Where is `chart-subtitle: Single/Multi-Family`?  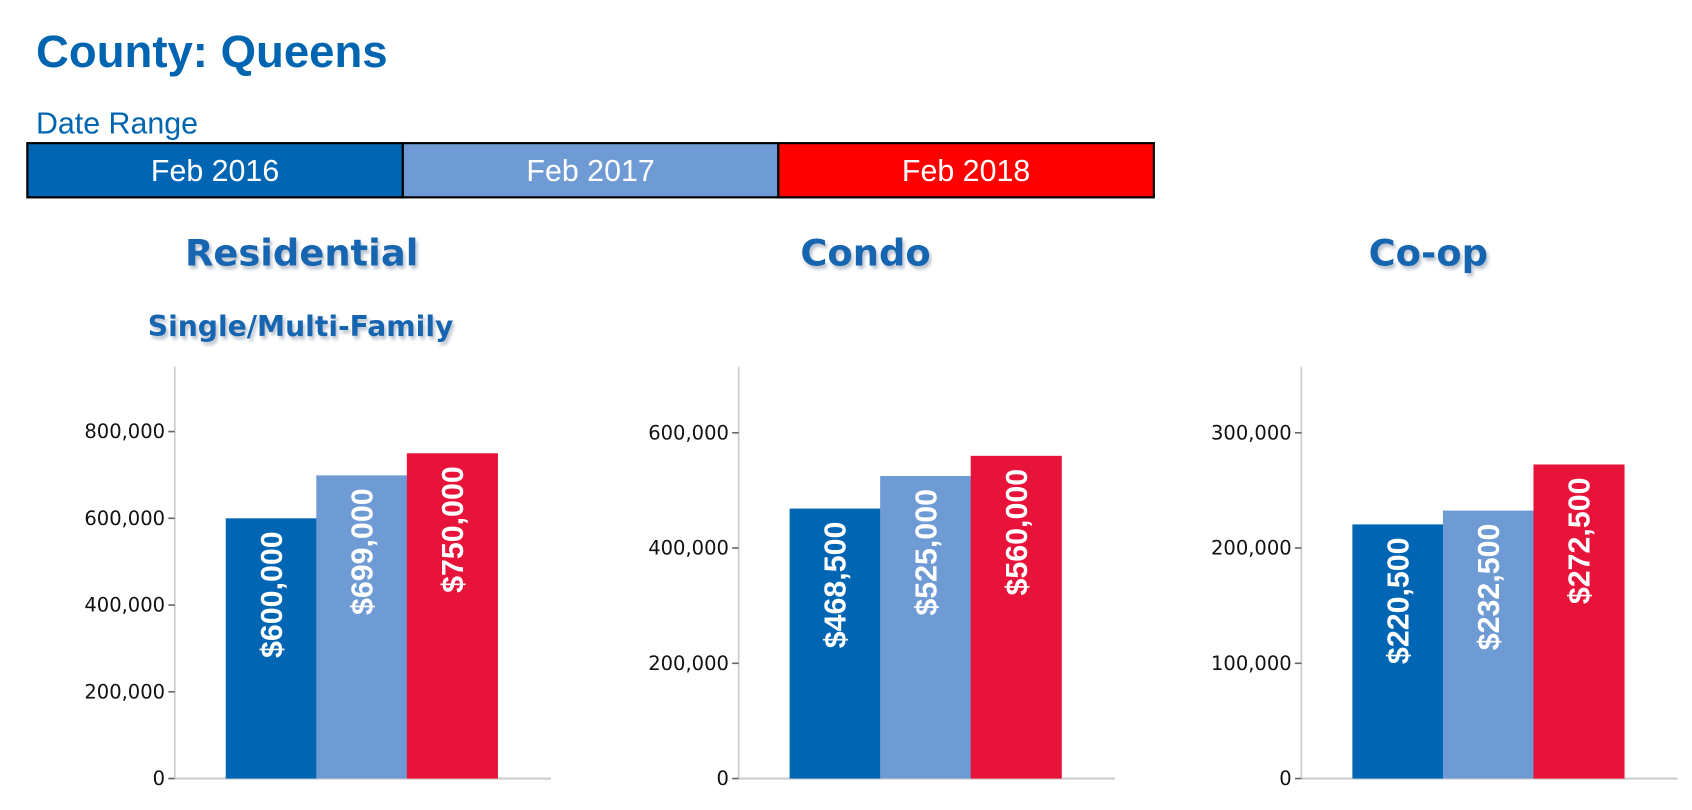
chart-subtitle: Single/Multi-Family is located at coordinates (301, 326).